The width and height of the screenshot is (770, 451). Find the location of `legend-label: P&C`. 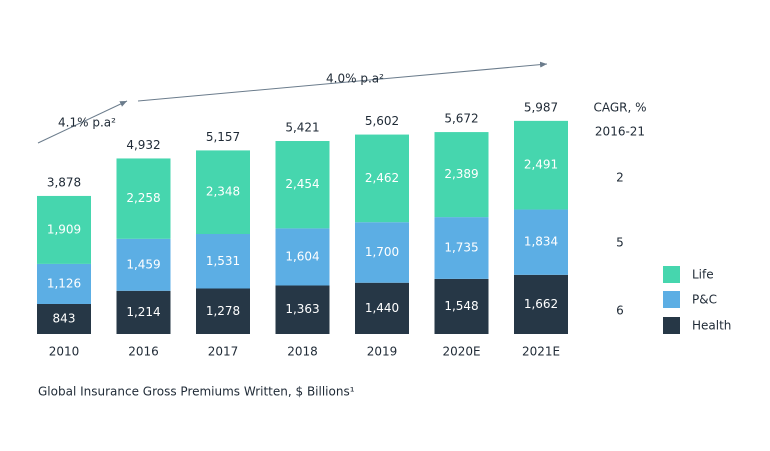

legend-label: P&C is located at coordinates (704, 300).